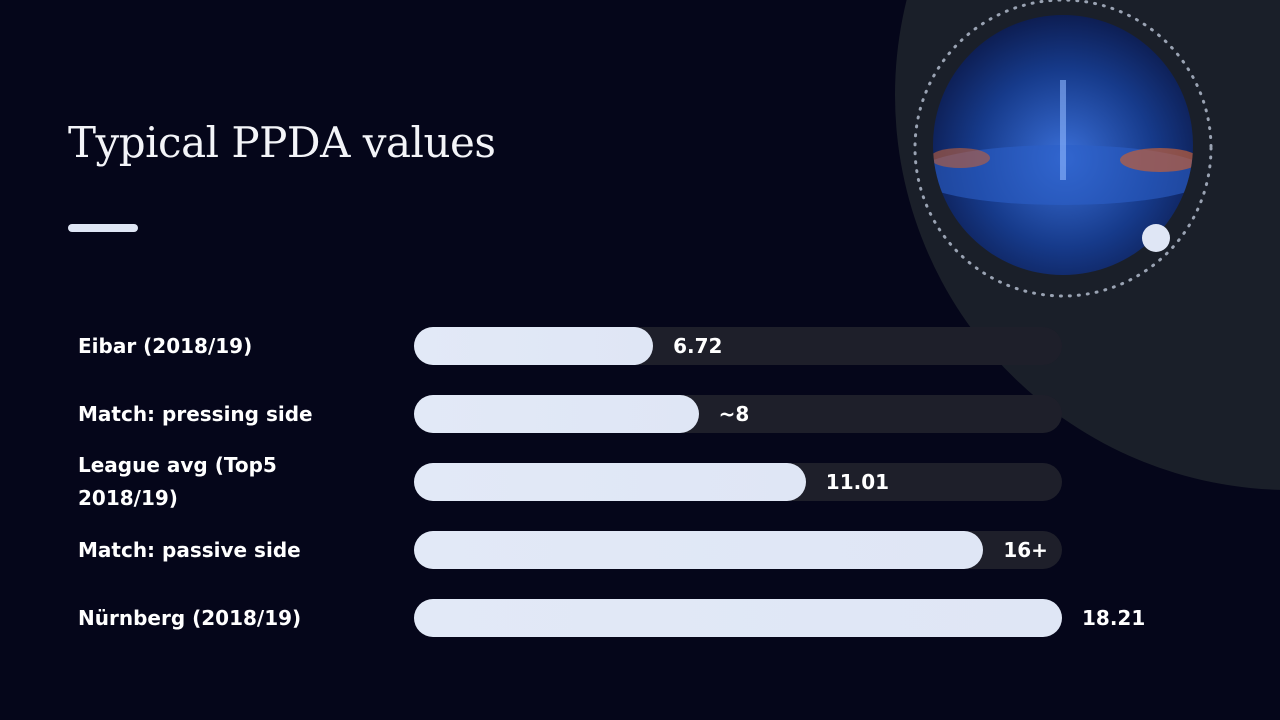  Describe the element at coordinates (282, 142) in the screenshot. I see `chart-title: Typical PPDA values` at that location.